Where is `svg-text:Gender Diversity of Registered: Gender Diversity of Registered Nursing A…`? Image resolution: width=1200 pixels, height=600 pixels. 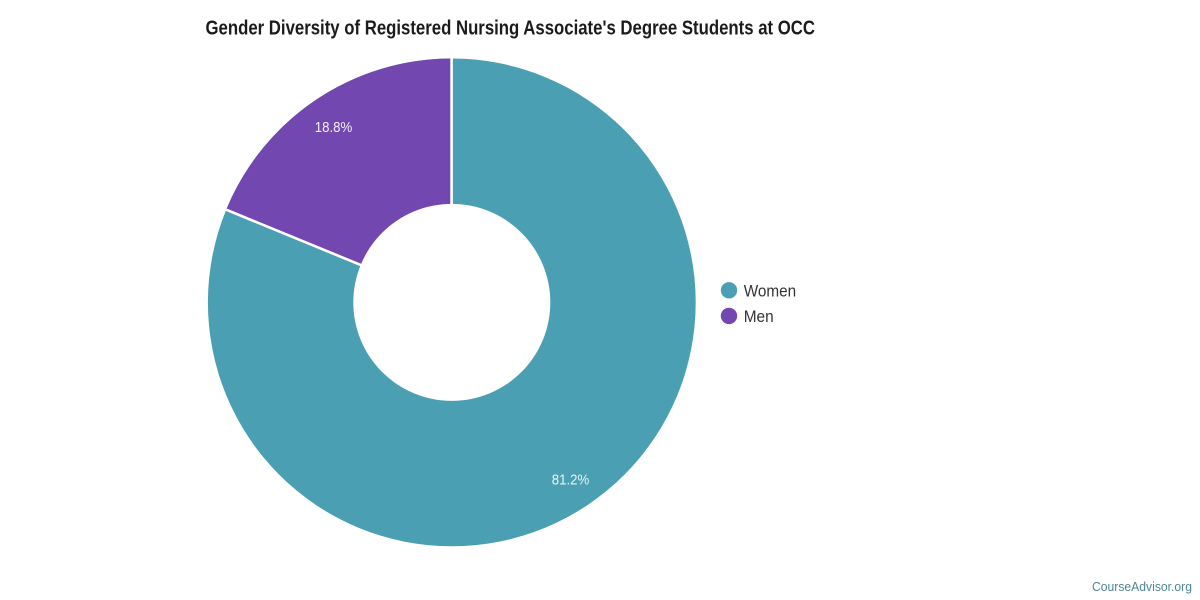
svg-text:Gender Diversity of Registered: Gender Diversity of Registered Nursing A… is located at coordinates (511, 28).